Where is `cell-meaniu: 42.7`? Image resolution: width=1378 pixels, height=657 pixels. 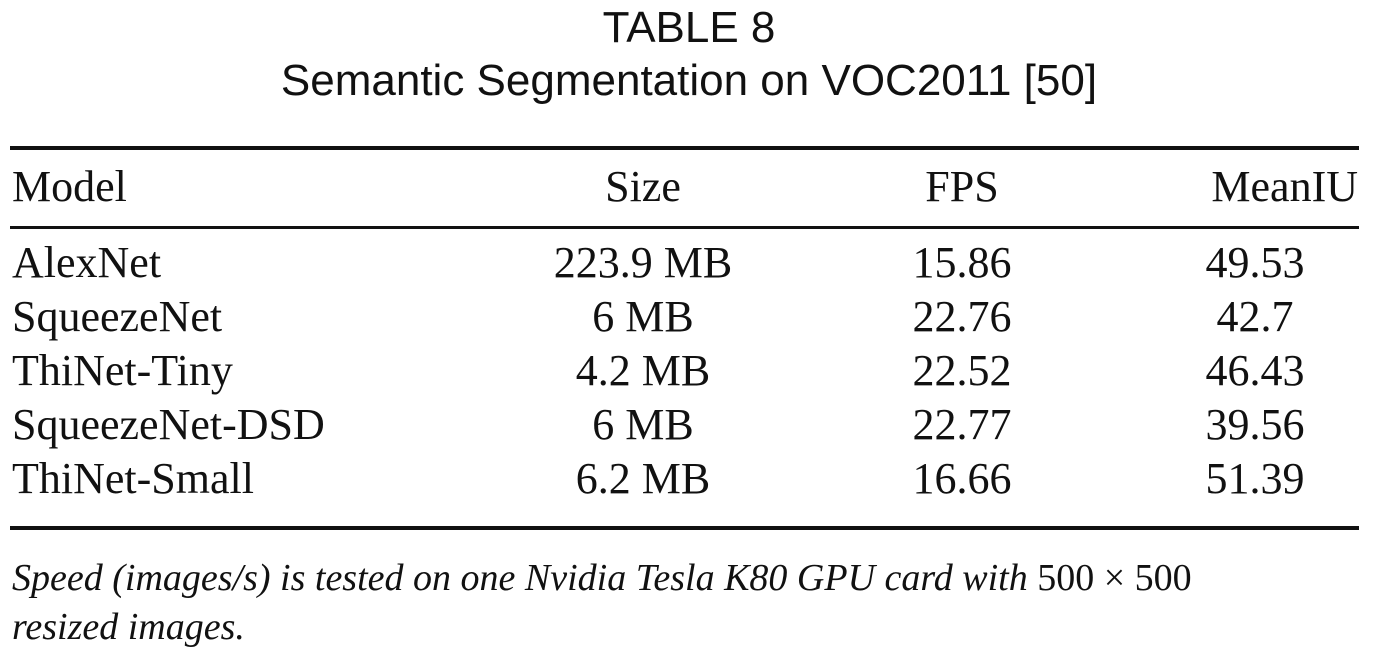
cell-meaniu: 42.7 is located at coordinates (1255, 316).